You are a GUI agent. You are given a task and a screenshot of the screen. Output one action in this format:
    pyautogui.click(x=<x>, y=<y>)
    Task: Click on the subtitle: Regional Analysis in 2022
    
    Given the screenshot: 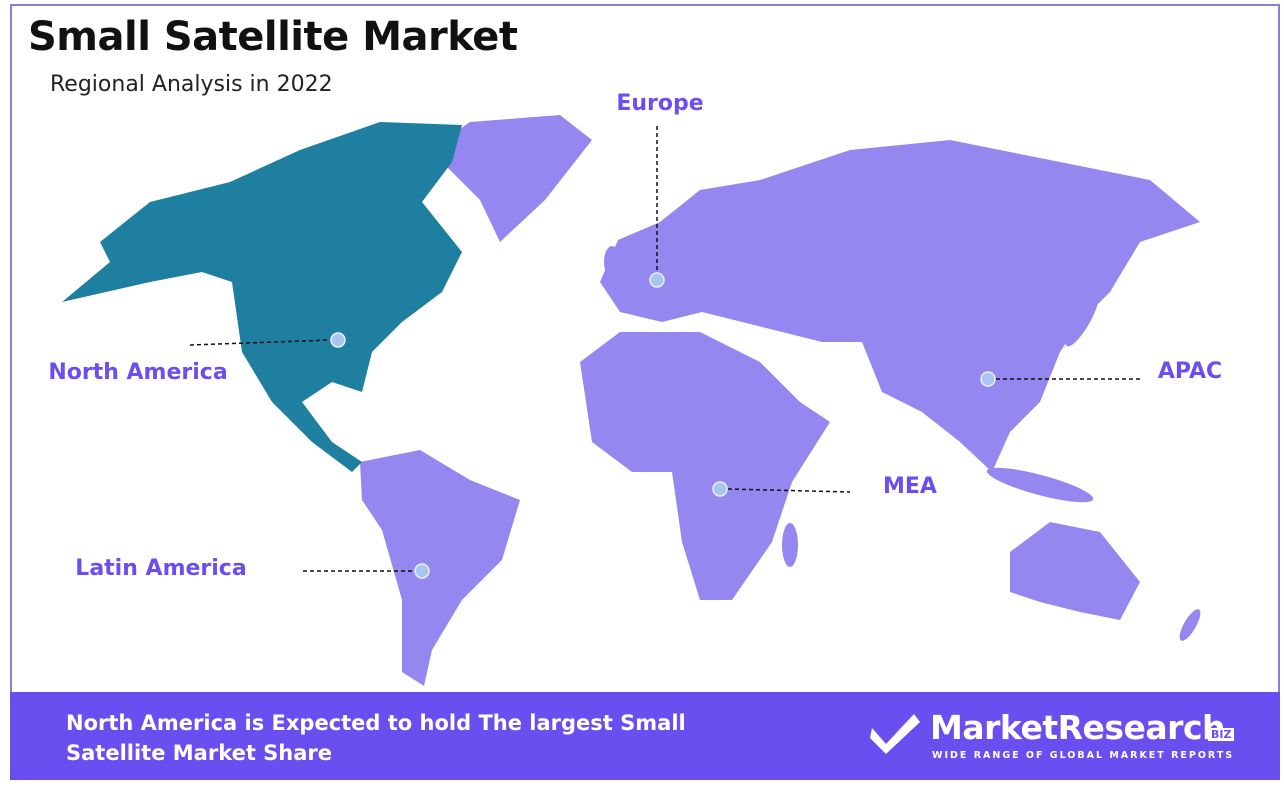 What is the action you would take?
    pyautogui.click(x=191, y=84)
    